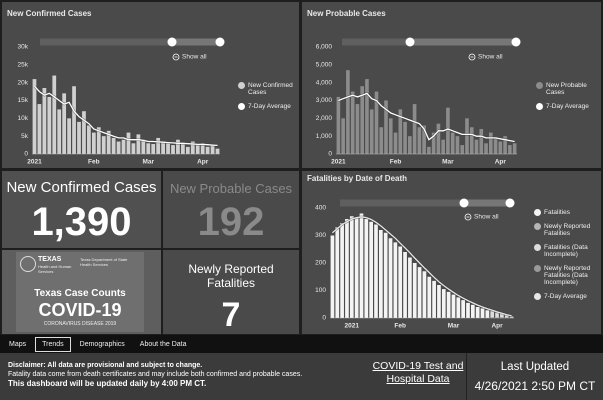  I want to click on x-tick-label: Mar, so click(448, 162).